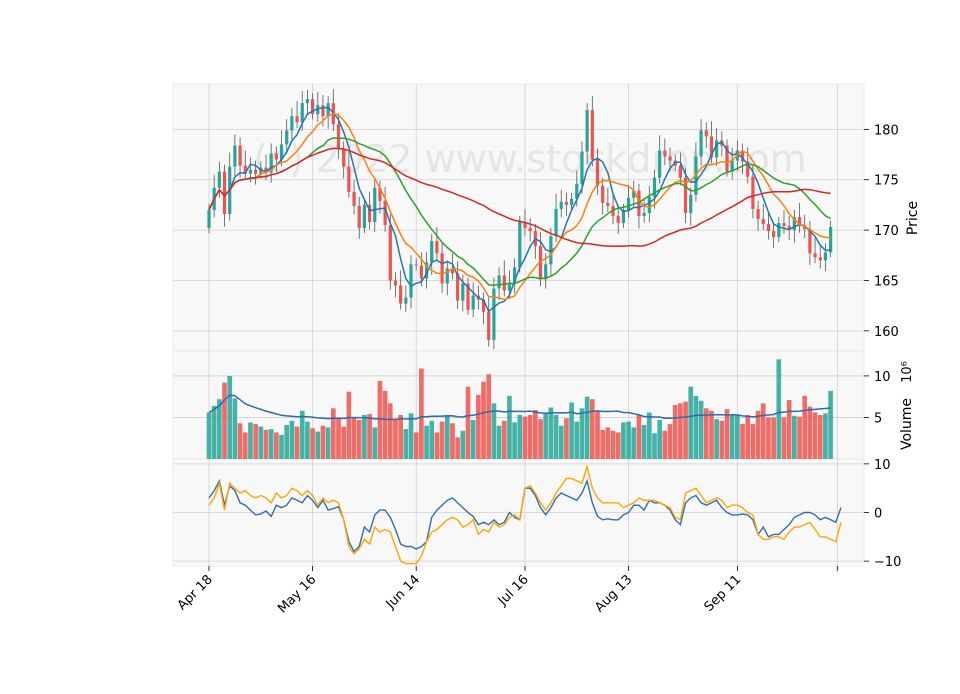  What do you see at coordinates (519, 409) in the screenshot?
I see `volume-bars` at bounding box center [519, 409].